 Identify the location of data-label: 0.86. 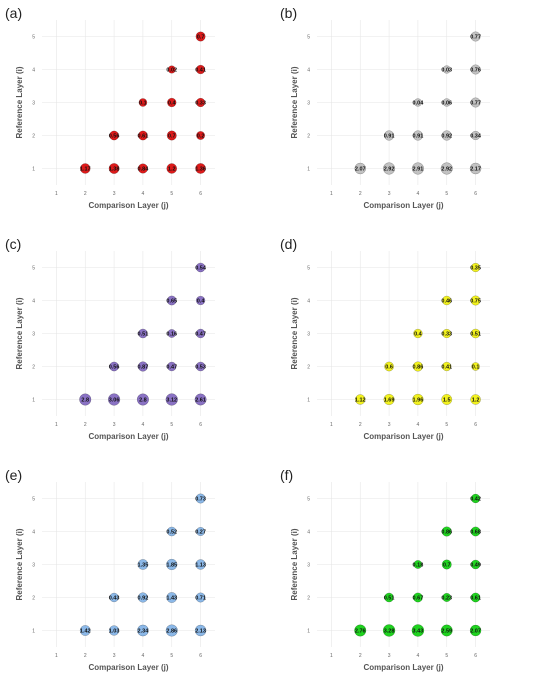
(446, 533).